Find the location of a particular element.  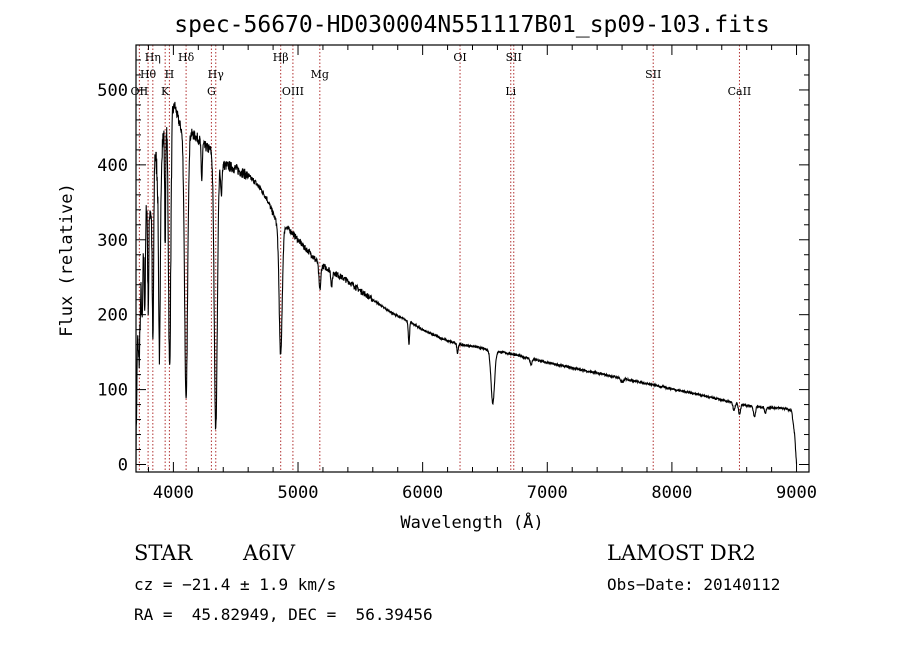

coordinates: RA = 45.82949, DEC = 56.39456 is located at coordinates (283, 614).